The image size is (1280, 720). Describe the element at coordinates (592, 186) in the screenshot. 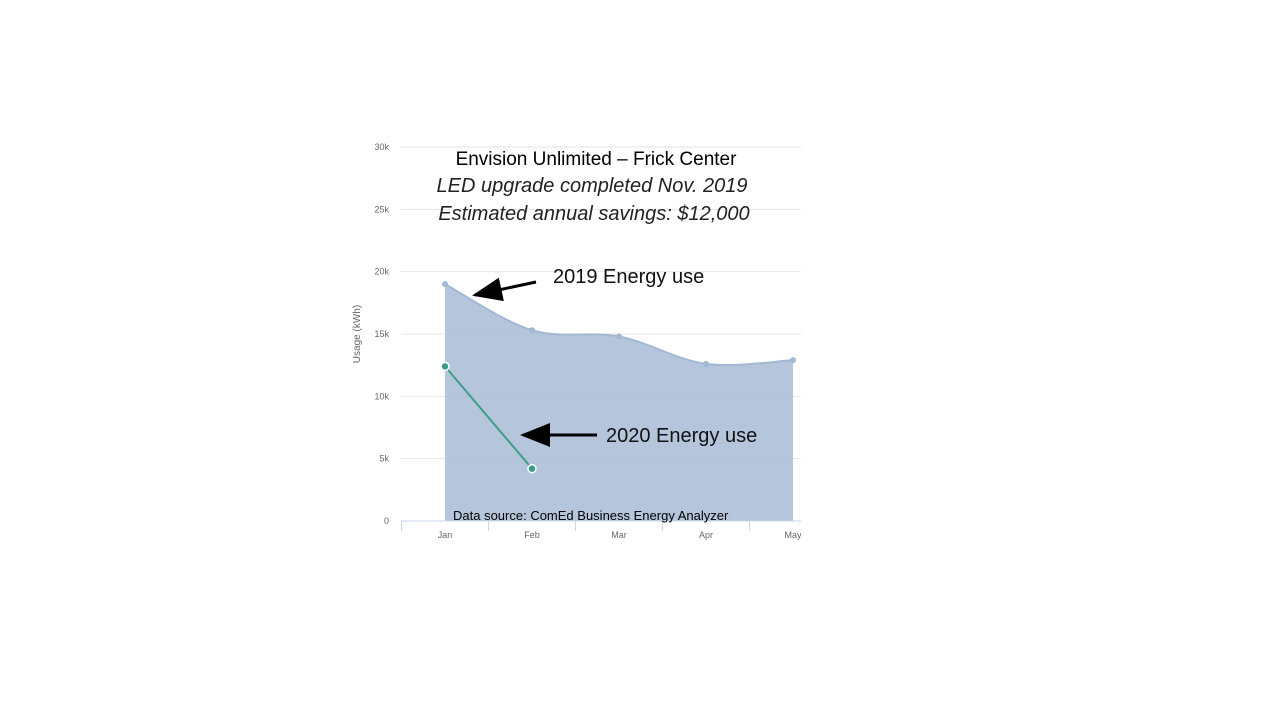

I see `subtitle: LED upgrade completed Nov. 2019` at that location.